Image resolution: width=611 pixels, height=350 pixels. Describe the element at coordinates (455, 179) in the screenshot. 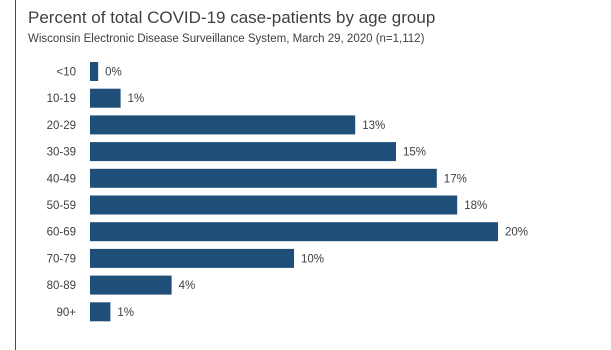

I see `value-label: 17%` at that location.